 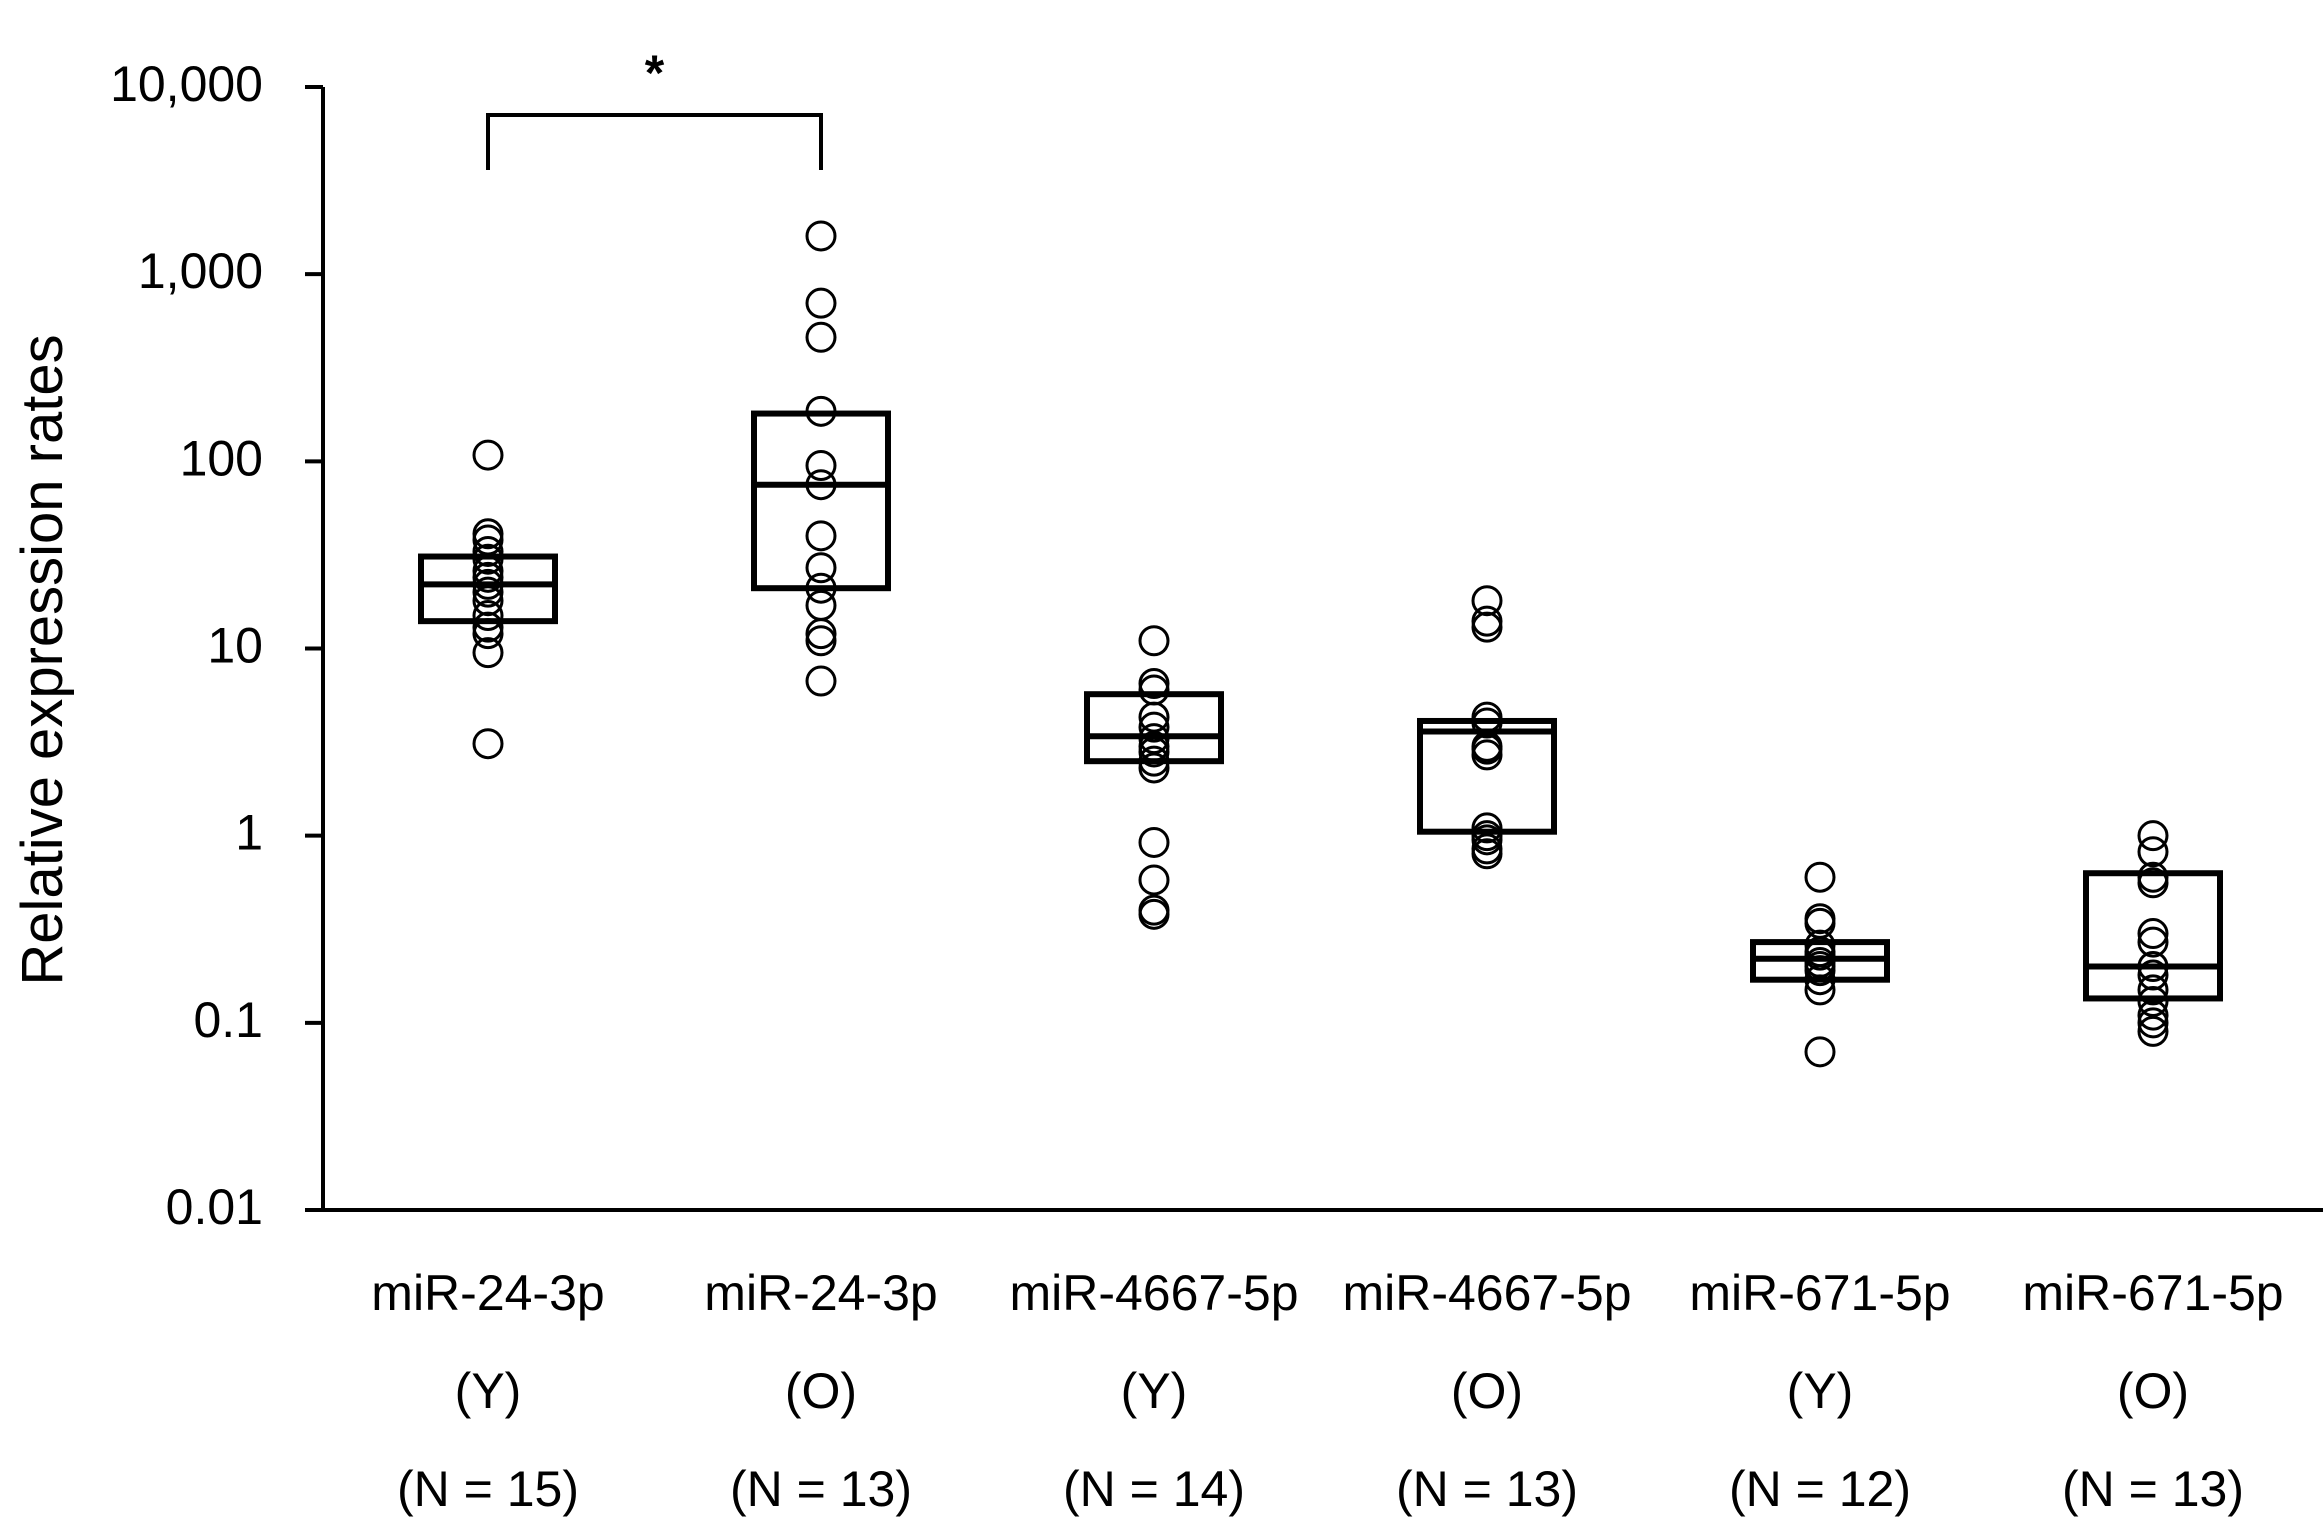 I want to click on y-tick-label: 1, so click(x=249, y=833).